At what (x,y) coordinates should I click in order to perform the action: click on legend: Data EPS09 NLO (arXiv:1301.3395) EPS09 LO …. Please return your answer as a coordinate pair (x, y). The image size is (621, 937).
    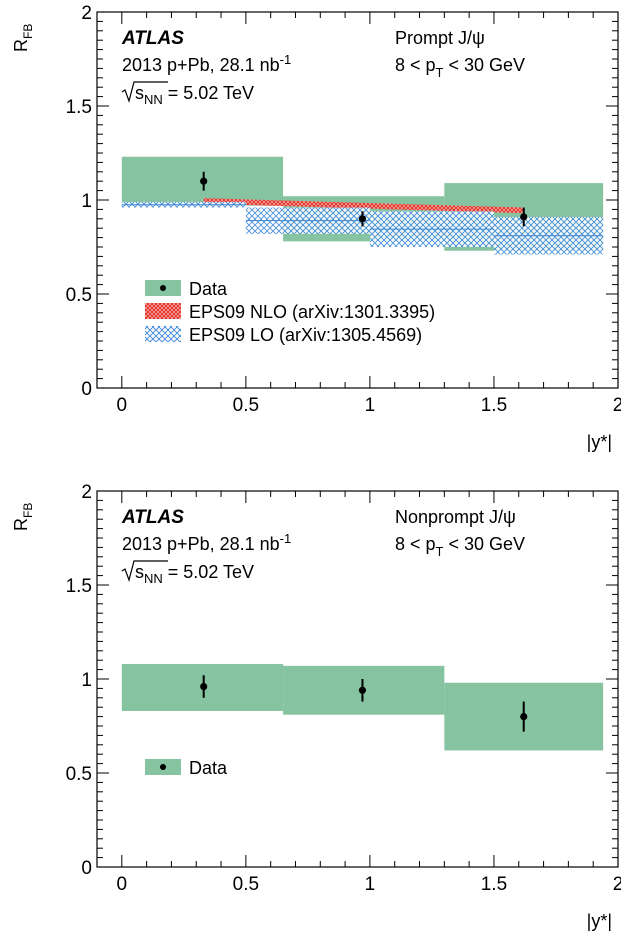
    Looking at the image, I should click on (290, 312).